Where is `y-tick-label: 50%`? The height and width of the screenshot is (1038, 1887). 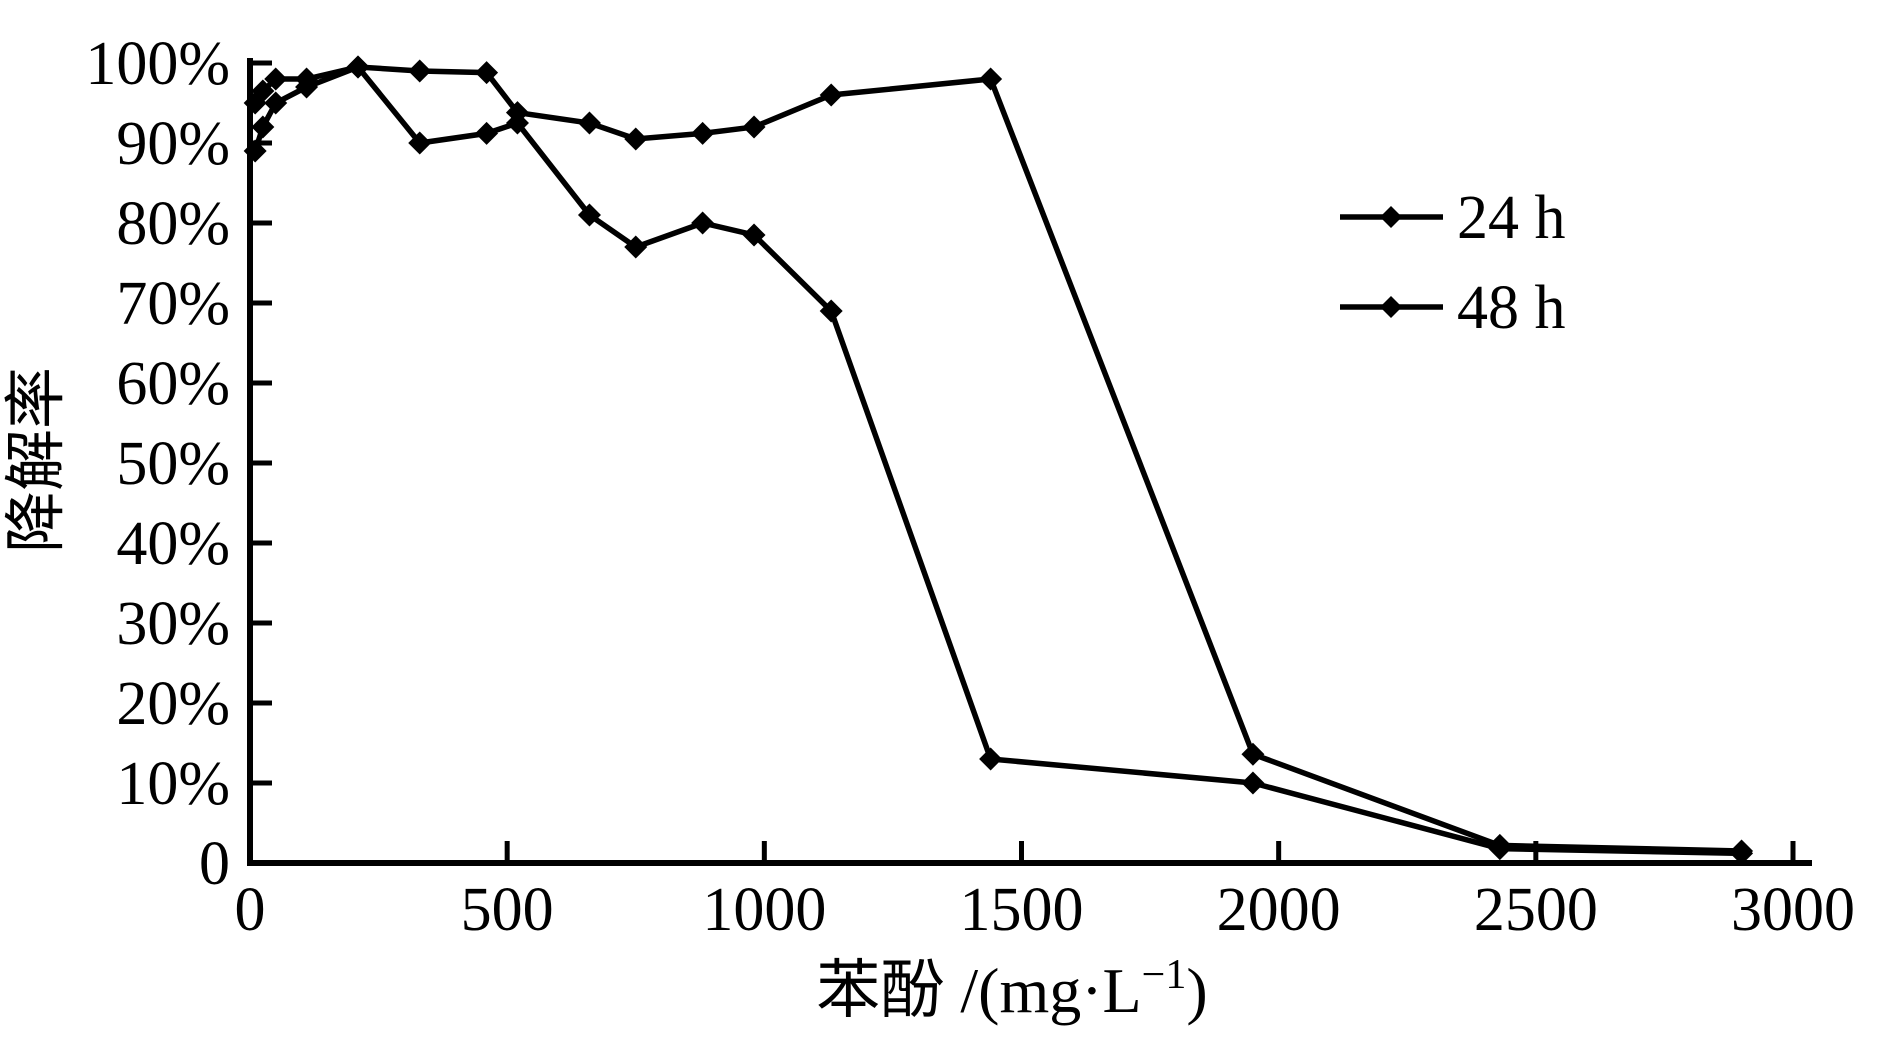 y-tick-label: 50% is located at coordinates (173, 464).